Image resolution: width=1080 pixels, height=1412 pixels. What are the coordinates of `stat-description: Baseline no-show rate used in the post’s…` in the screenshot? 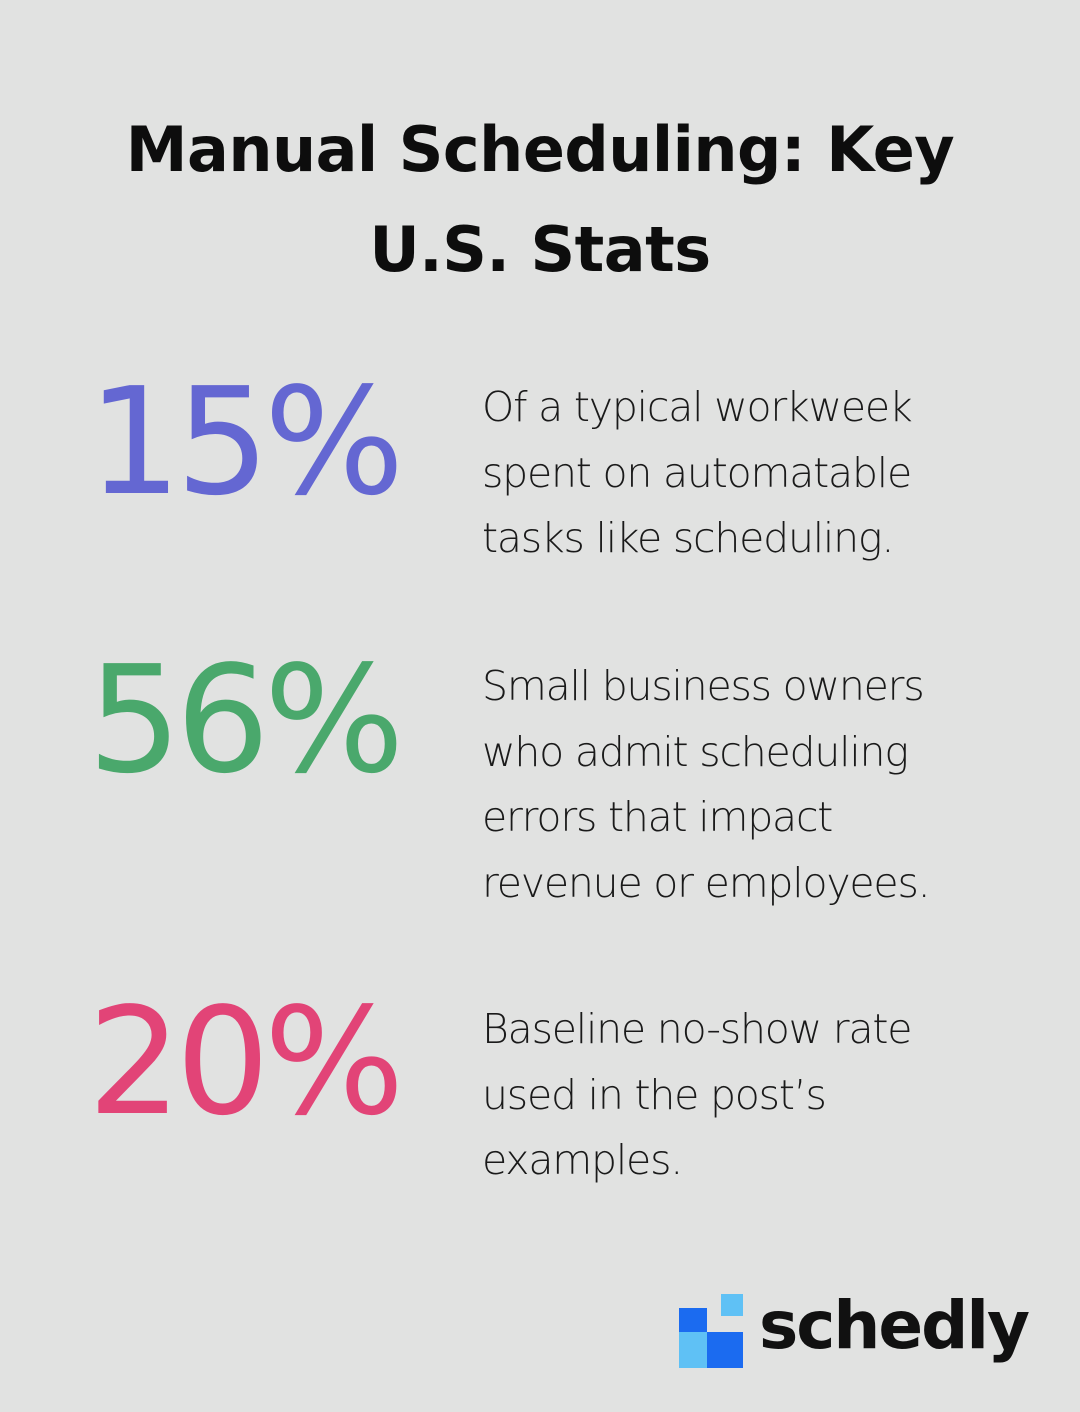 It's located at (697, 1094).